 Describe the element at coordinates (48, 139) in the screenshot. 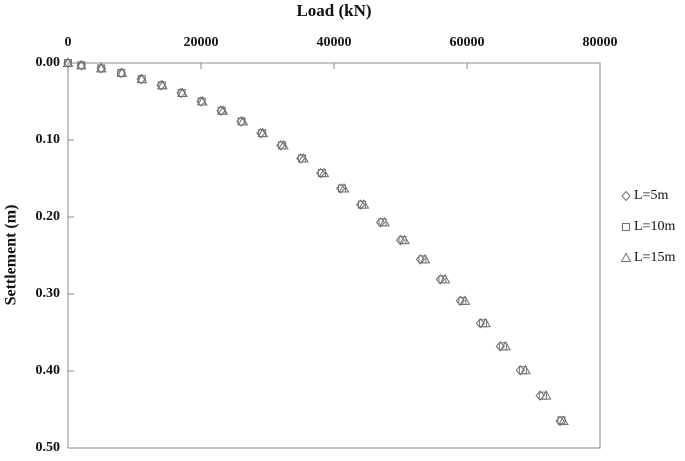

I see `y-tick-label: 0.10` at that location.